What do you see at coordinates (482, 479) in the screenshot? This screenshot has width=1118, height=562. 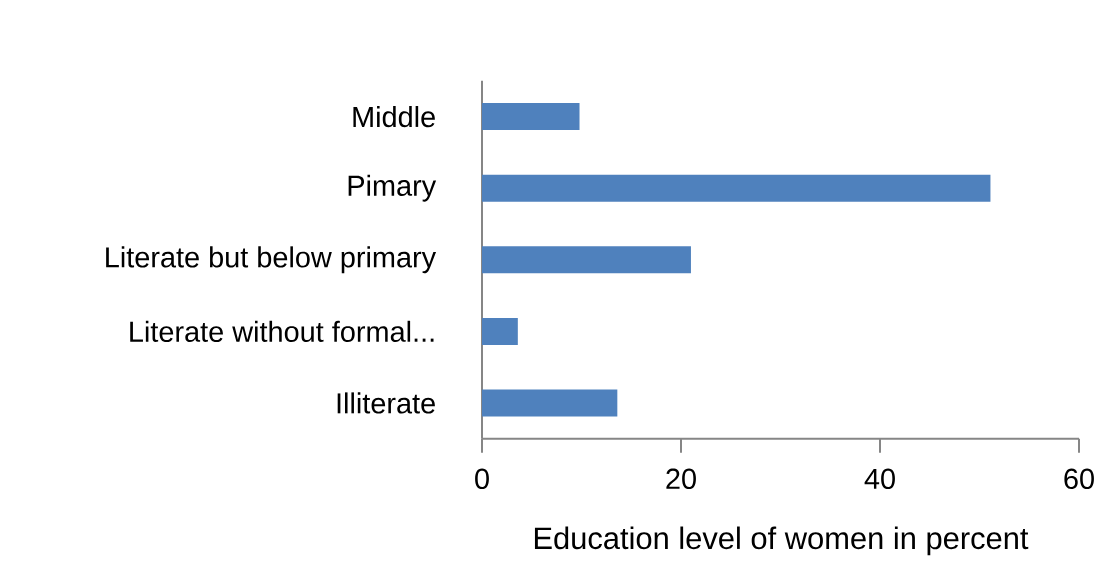 I see `x-tick-label: 0` at bounding box center [482, 479].